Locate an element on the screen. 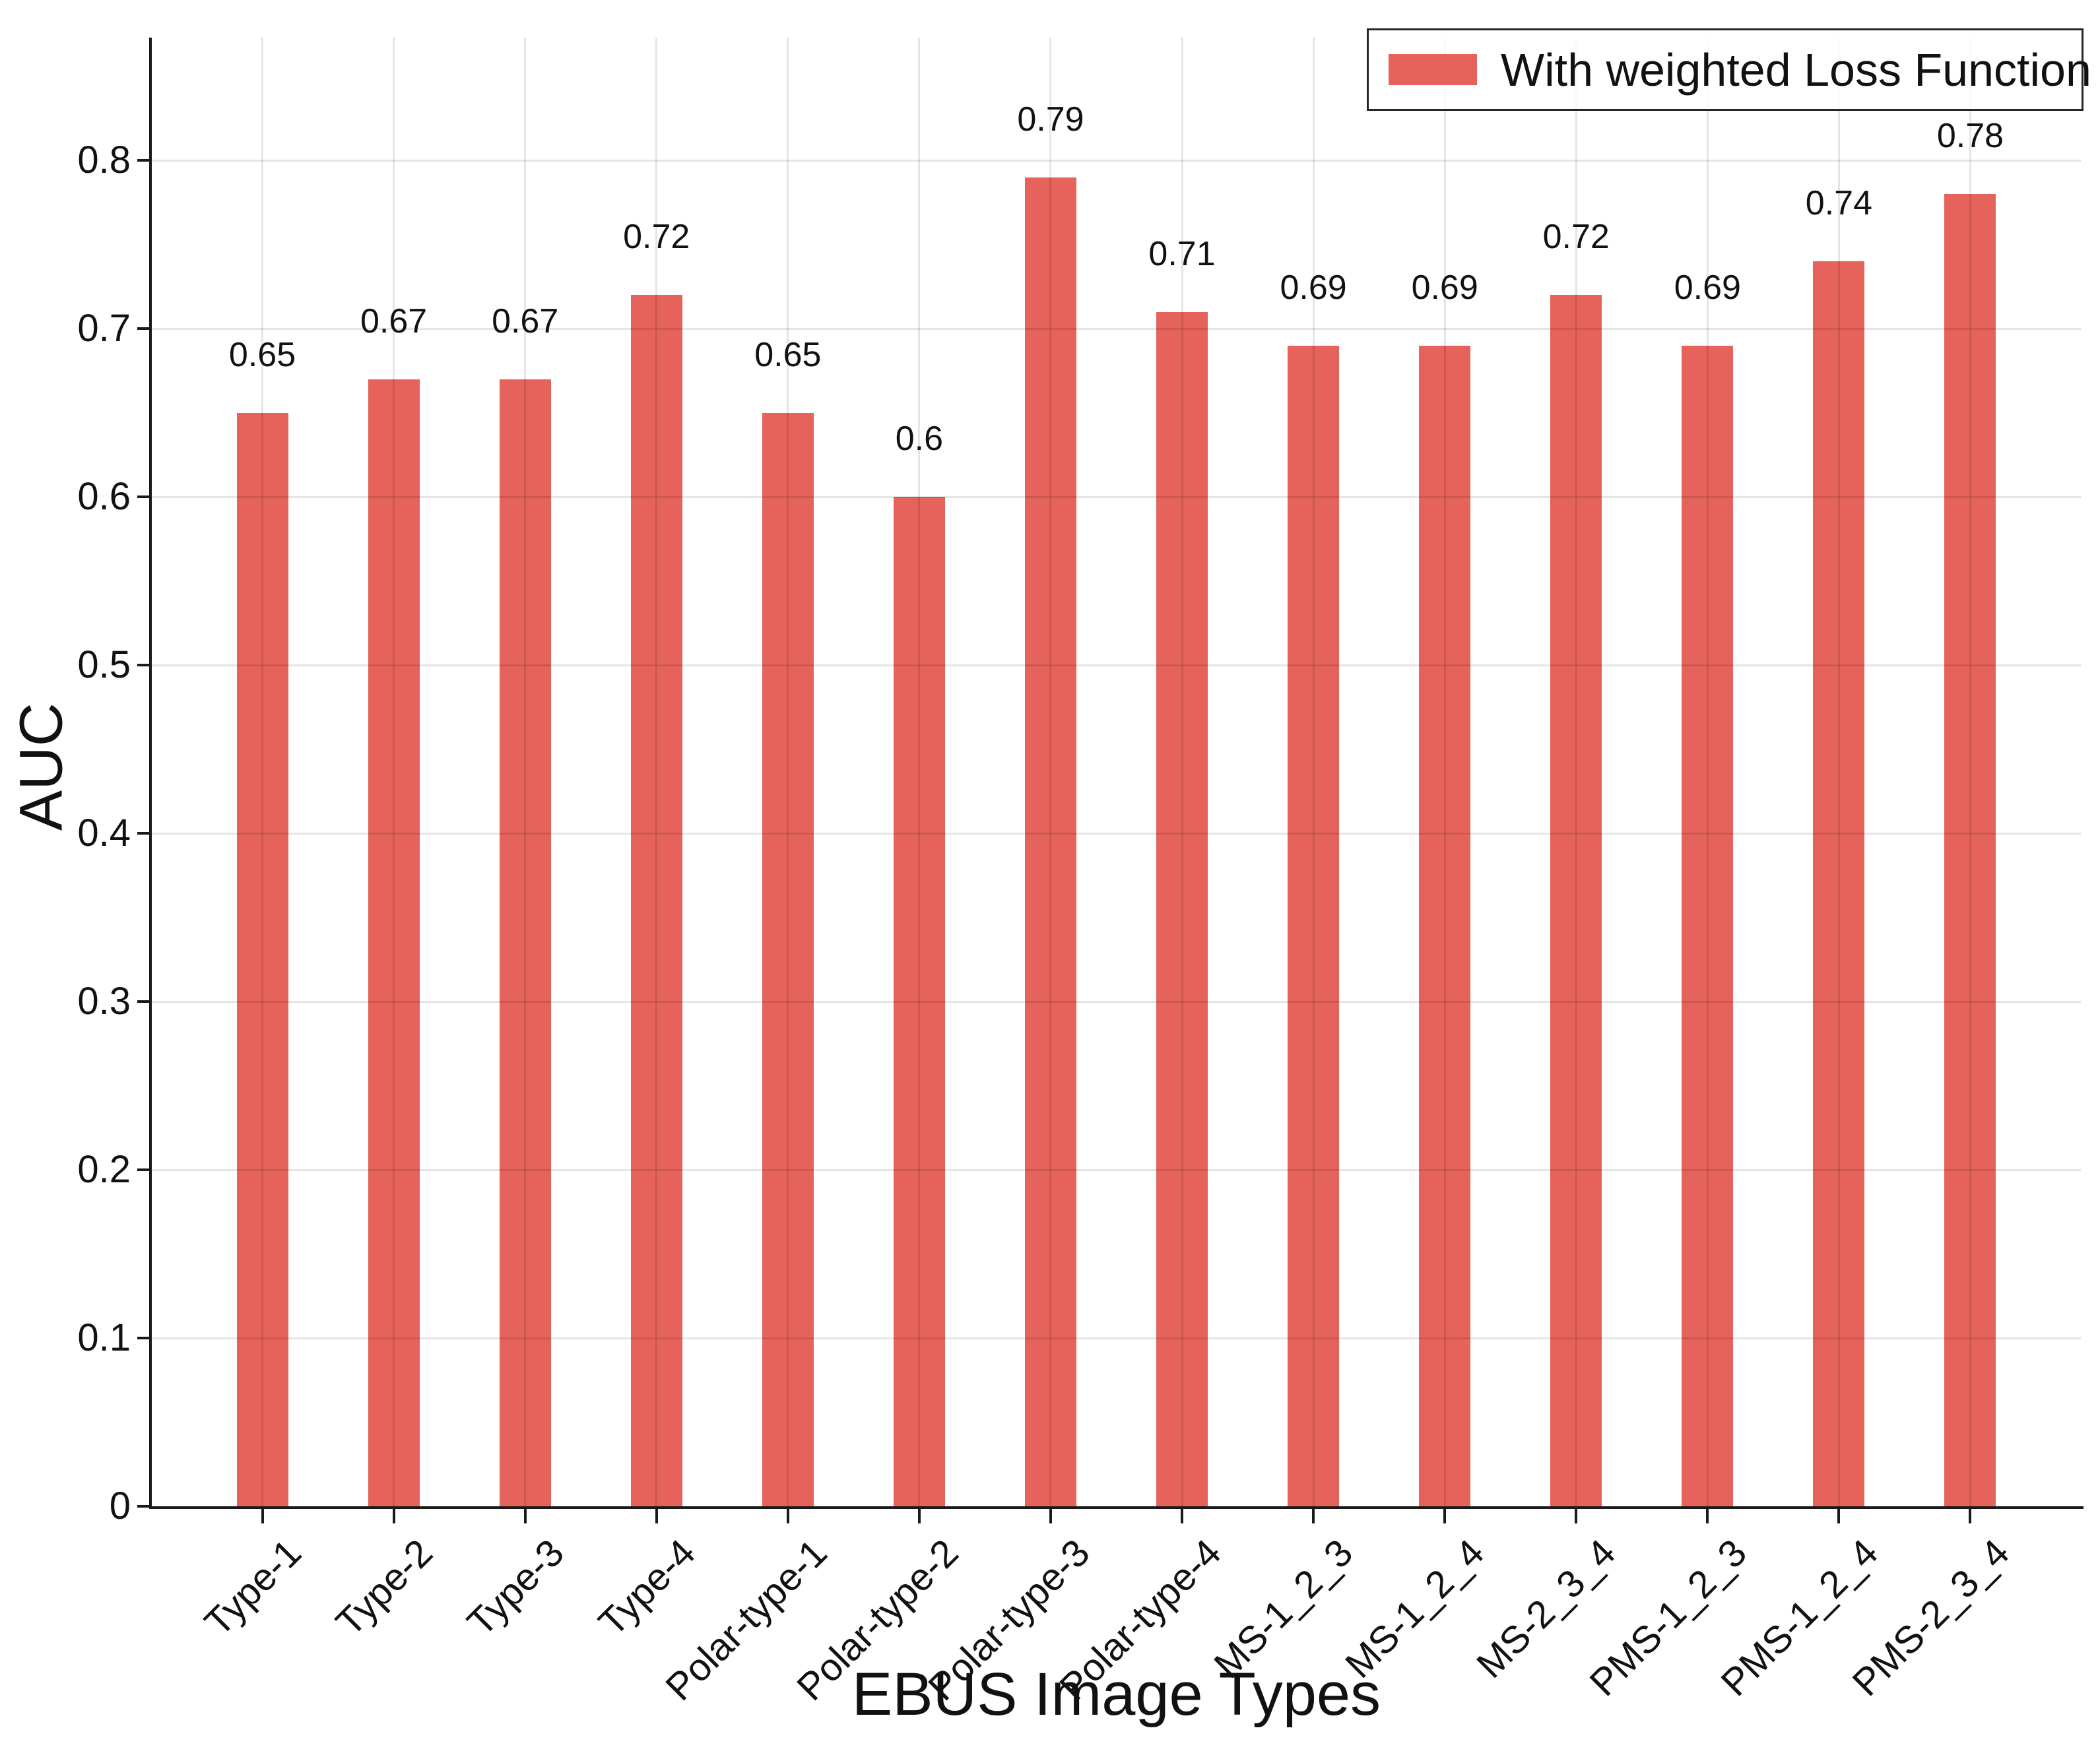 Image resolution: width=2100 pixels, height=1757 pixels. bar-value-label: 0.79 is located at coordinates (1050, 119).